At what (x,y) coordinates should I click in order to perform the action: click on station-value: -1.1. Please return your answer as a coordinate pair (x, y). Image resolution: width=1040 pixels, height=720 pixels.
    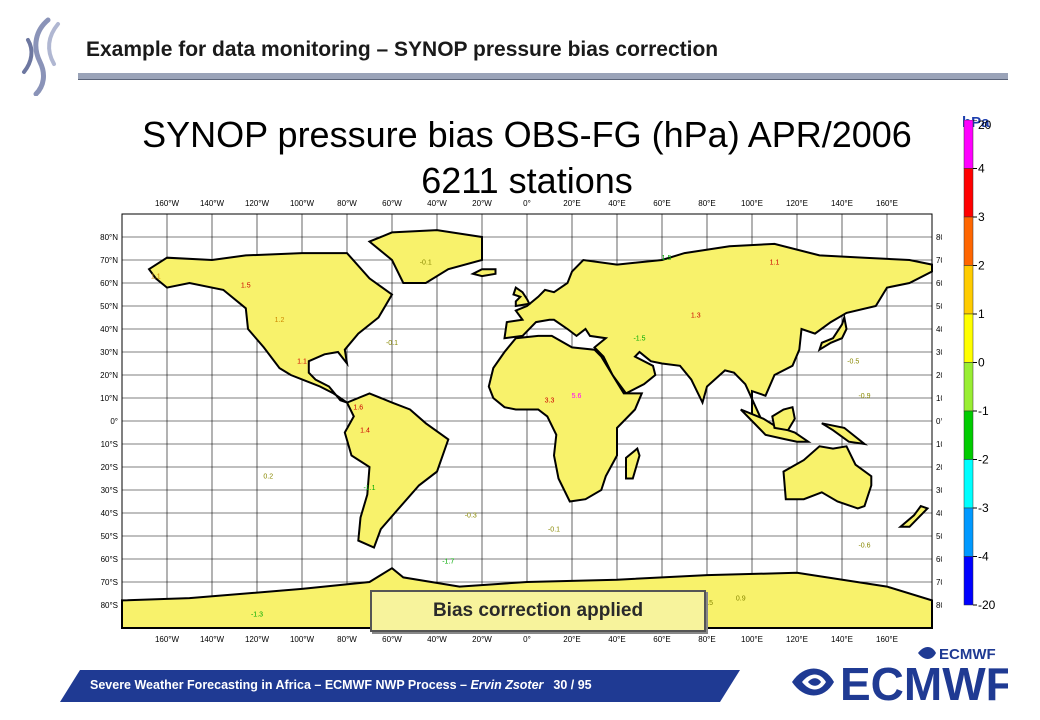
    Looking at the image, I should click on (369, 488).